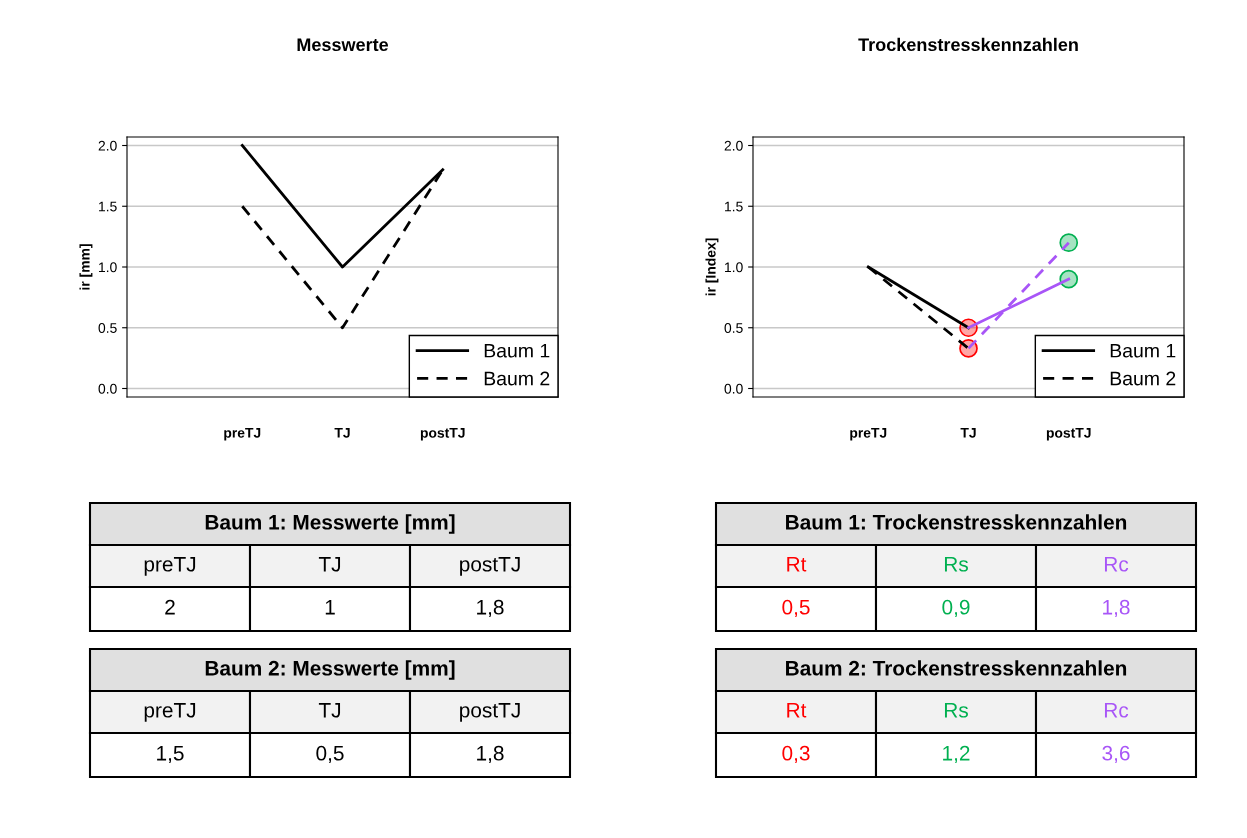  I want to click on text: Baum 1: Messwerte [mm], so click(330, 524).